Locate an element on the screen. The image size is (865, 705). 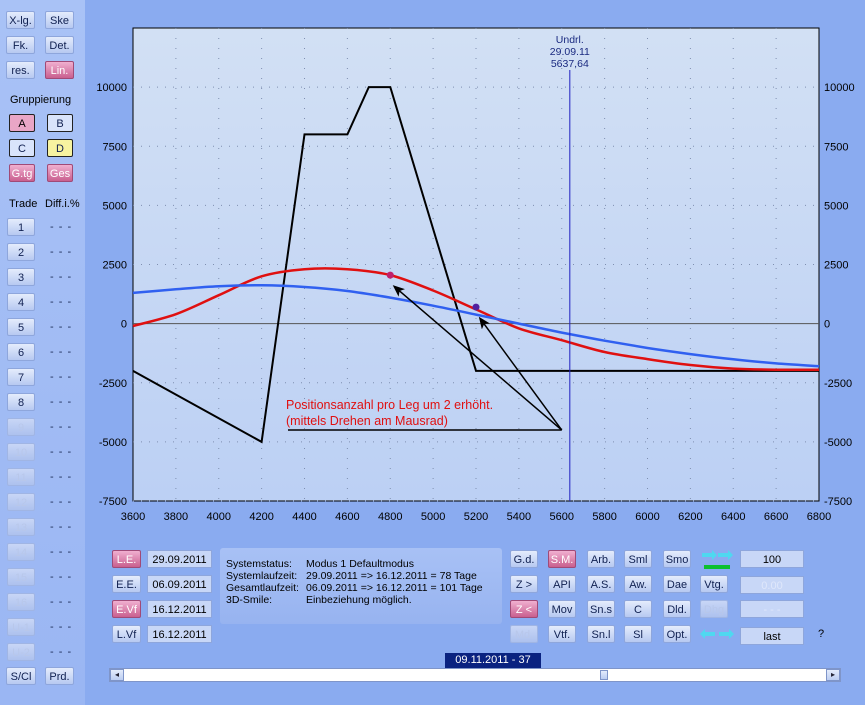
x-tick-label: 5600 is located at coordinates (562, 517).